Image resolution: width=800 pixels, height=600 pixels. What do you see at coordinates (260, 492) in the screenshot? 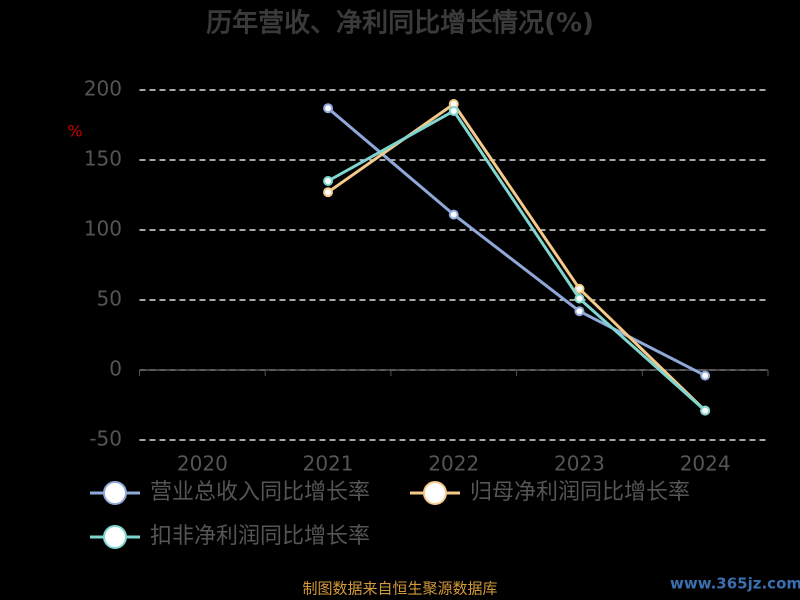
I see `legend-label: 营业总收入同比增长率` at bounding box center [260, 492].